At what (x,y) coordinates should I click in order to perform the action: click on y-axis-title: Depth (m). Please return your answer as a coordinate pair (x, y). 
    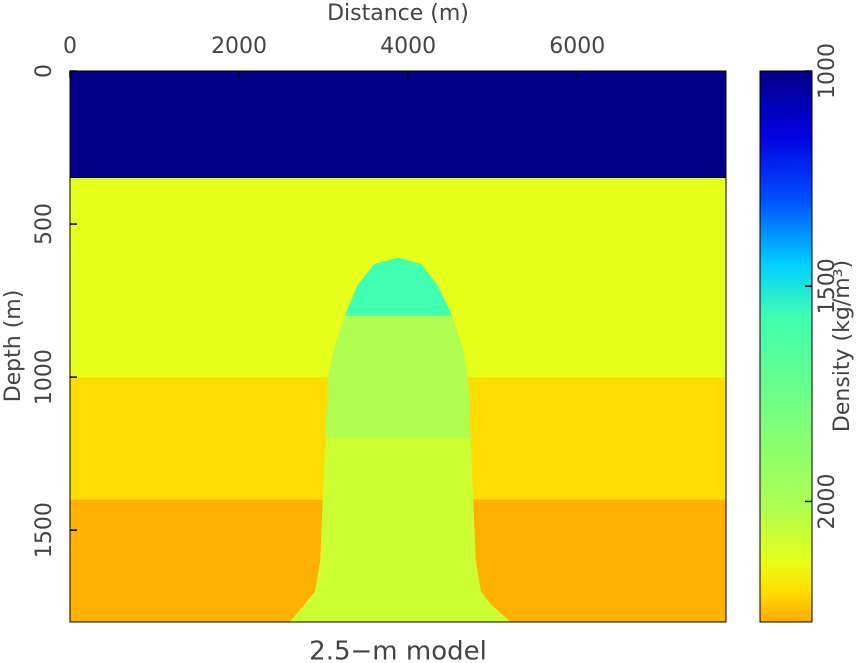
    Looking at the image, I should click on (13, 346).